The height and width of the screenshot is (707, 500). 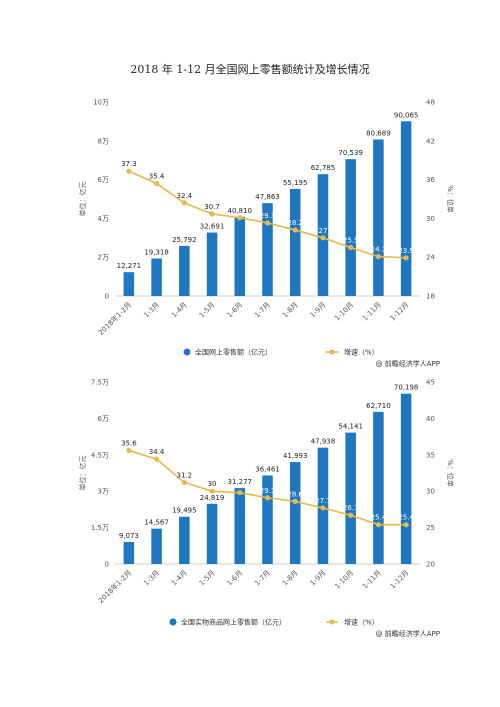 I want to click on bar-value-label: 70,539, so click(x=350, y=153).